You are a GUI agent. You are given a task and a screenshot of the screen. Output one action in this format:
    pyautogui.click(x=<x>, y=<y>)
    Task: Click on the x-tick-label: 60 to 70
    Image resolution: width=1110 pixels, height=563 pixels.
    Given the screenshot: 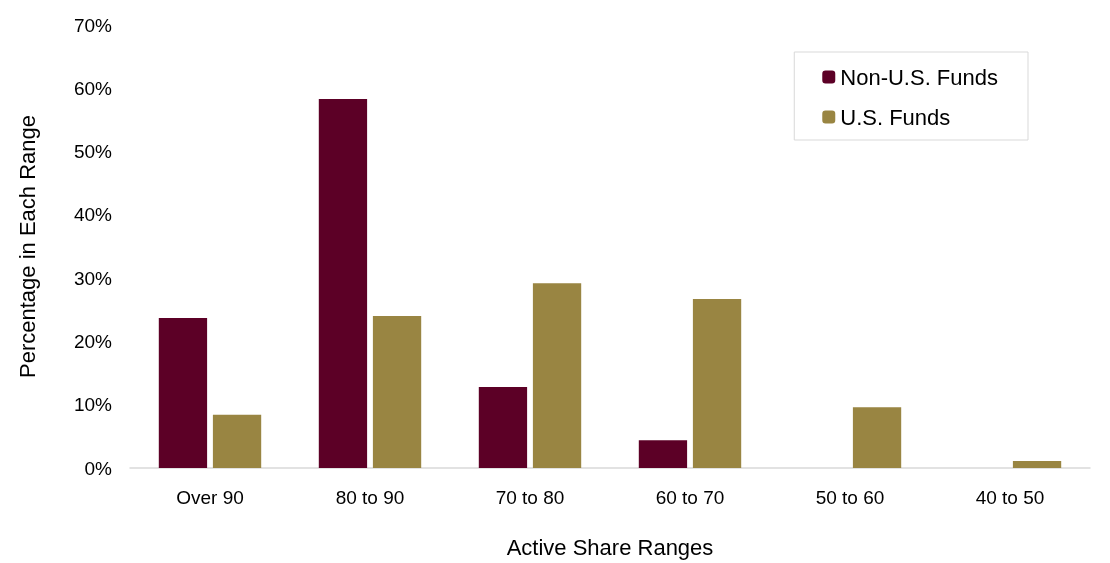 What is the action you would take?
    pyautogui.click(x=690, y=497)
    